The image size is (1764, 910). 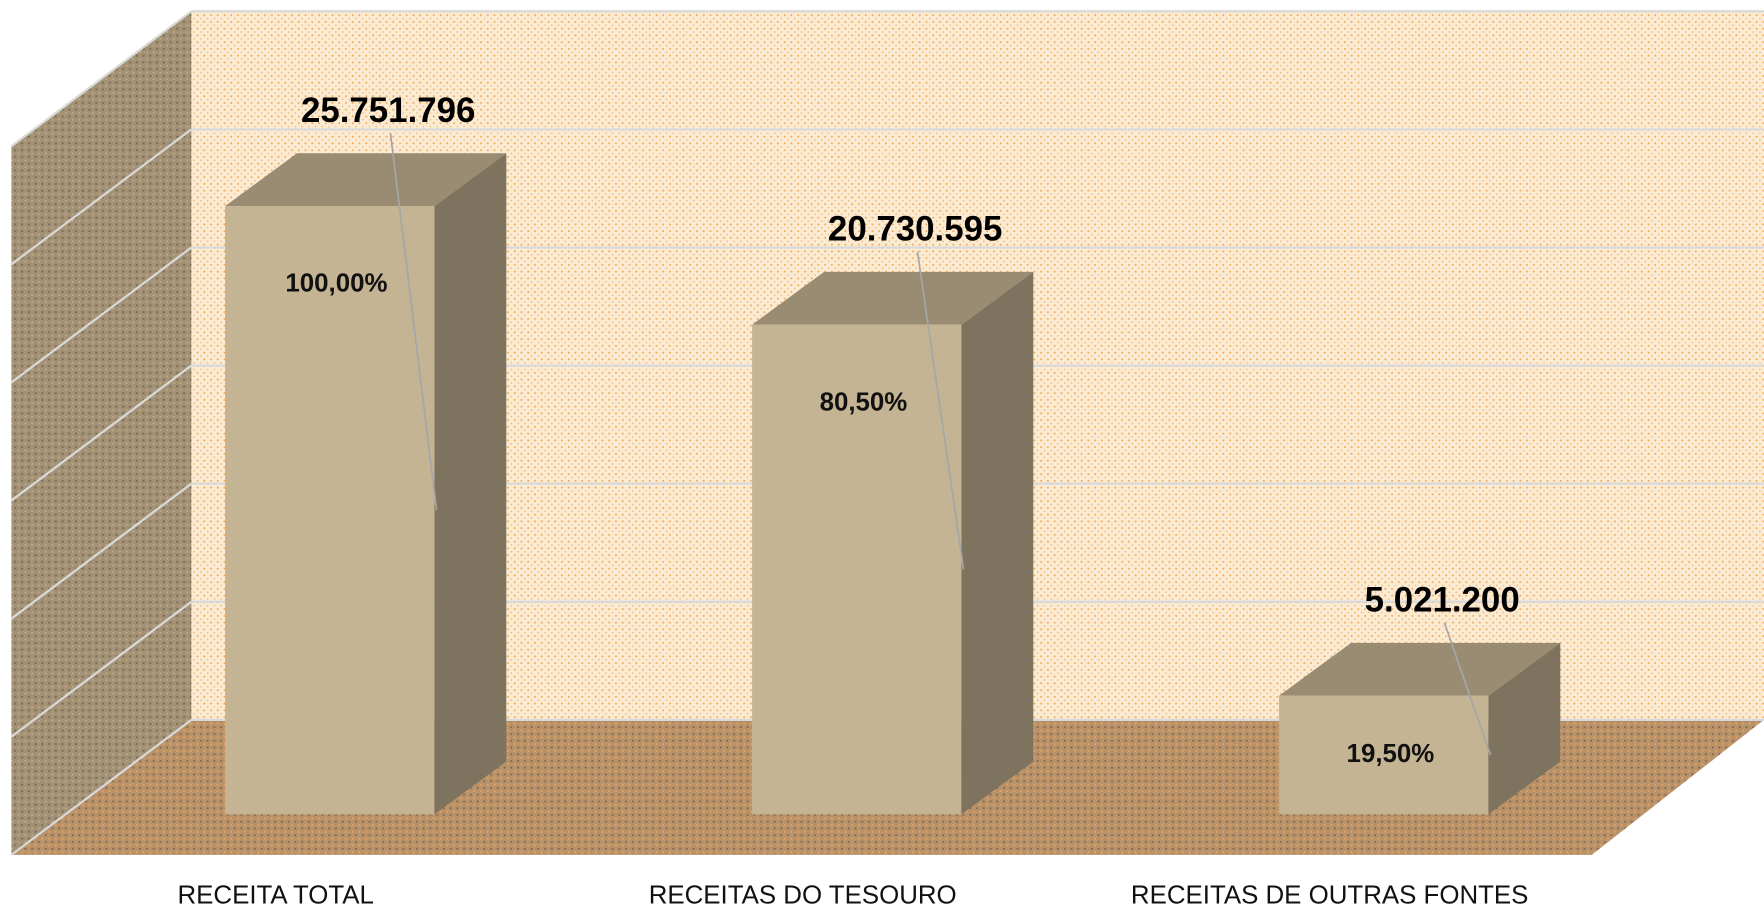 What do you see at coordinates (1330, 895) in the screenshot?
I see `x-tick-label: RECEITAS DE OUTRAS FONTES` at bounding box center [1330, 895].